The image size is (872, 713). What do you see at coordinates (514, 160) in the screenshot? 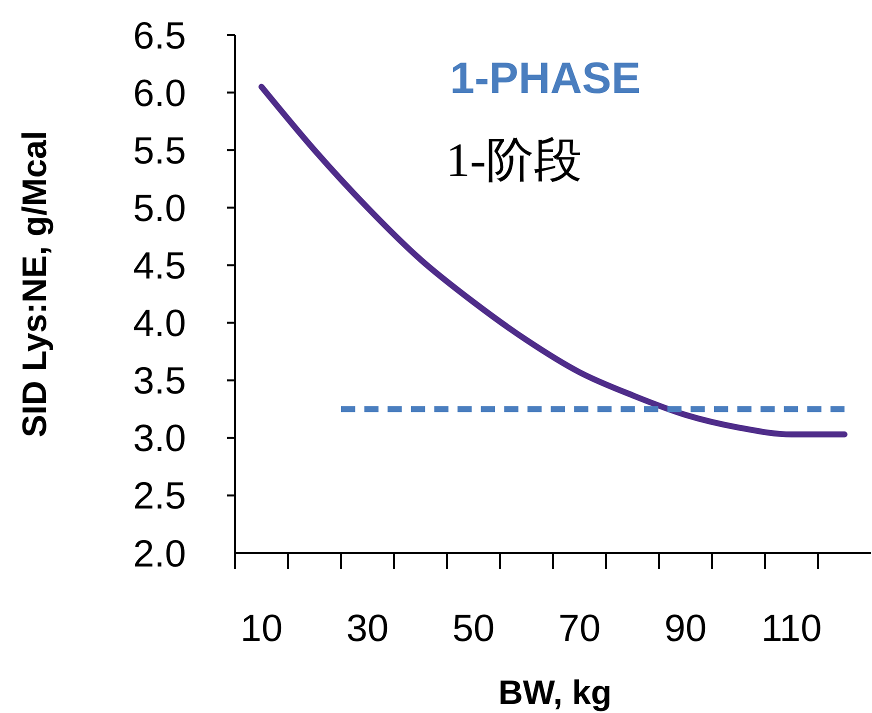
I see `annotation: 1-阶段` at bounding box center [514, 160].